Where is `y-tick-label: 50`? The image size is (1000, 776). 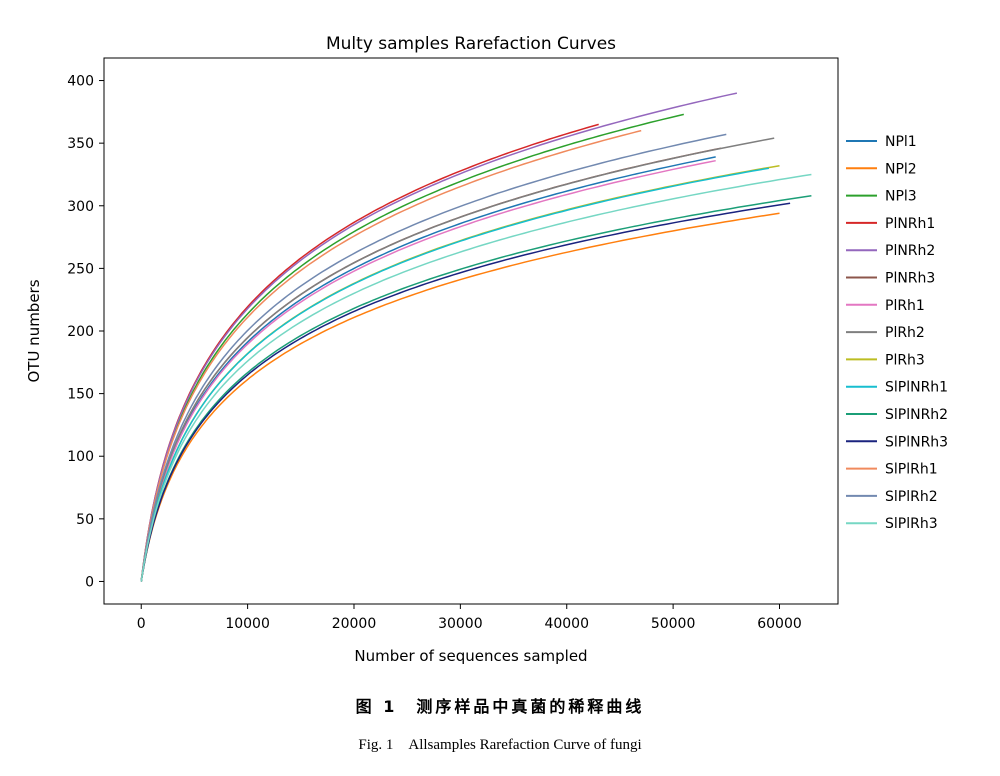
y-tick-label: 50 is located at coordinates (85, 520).